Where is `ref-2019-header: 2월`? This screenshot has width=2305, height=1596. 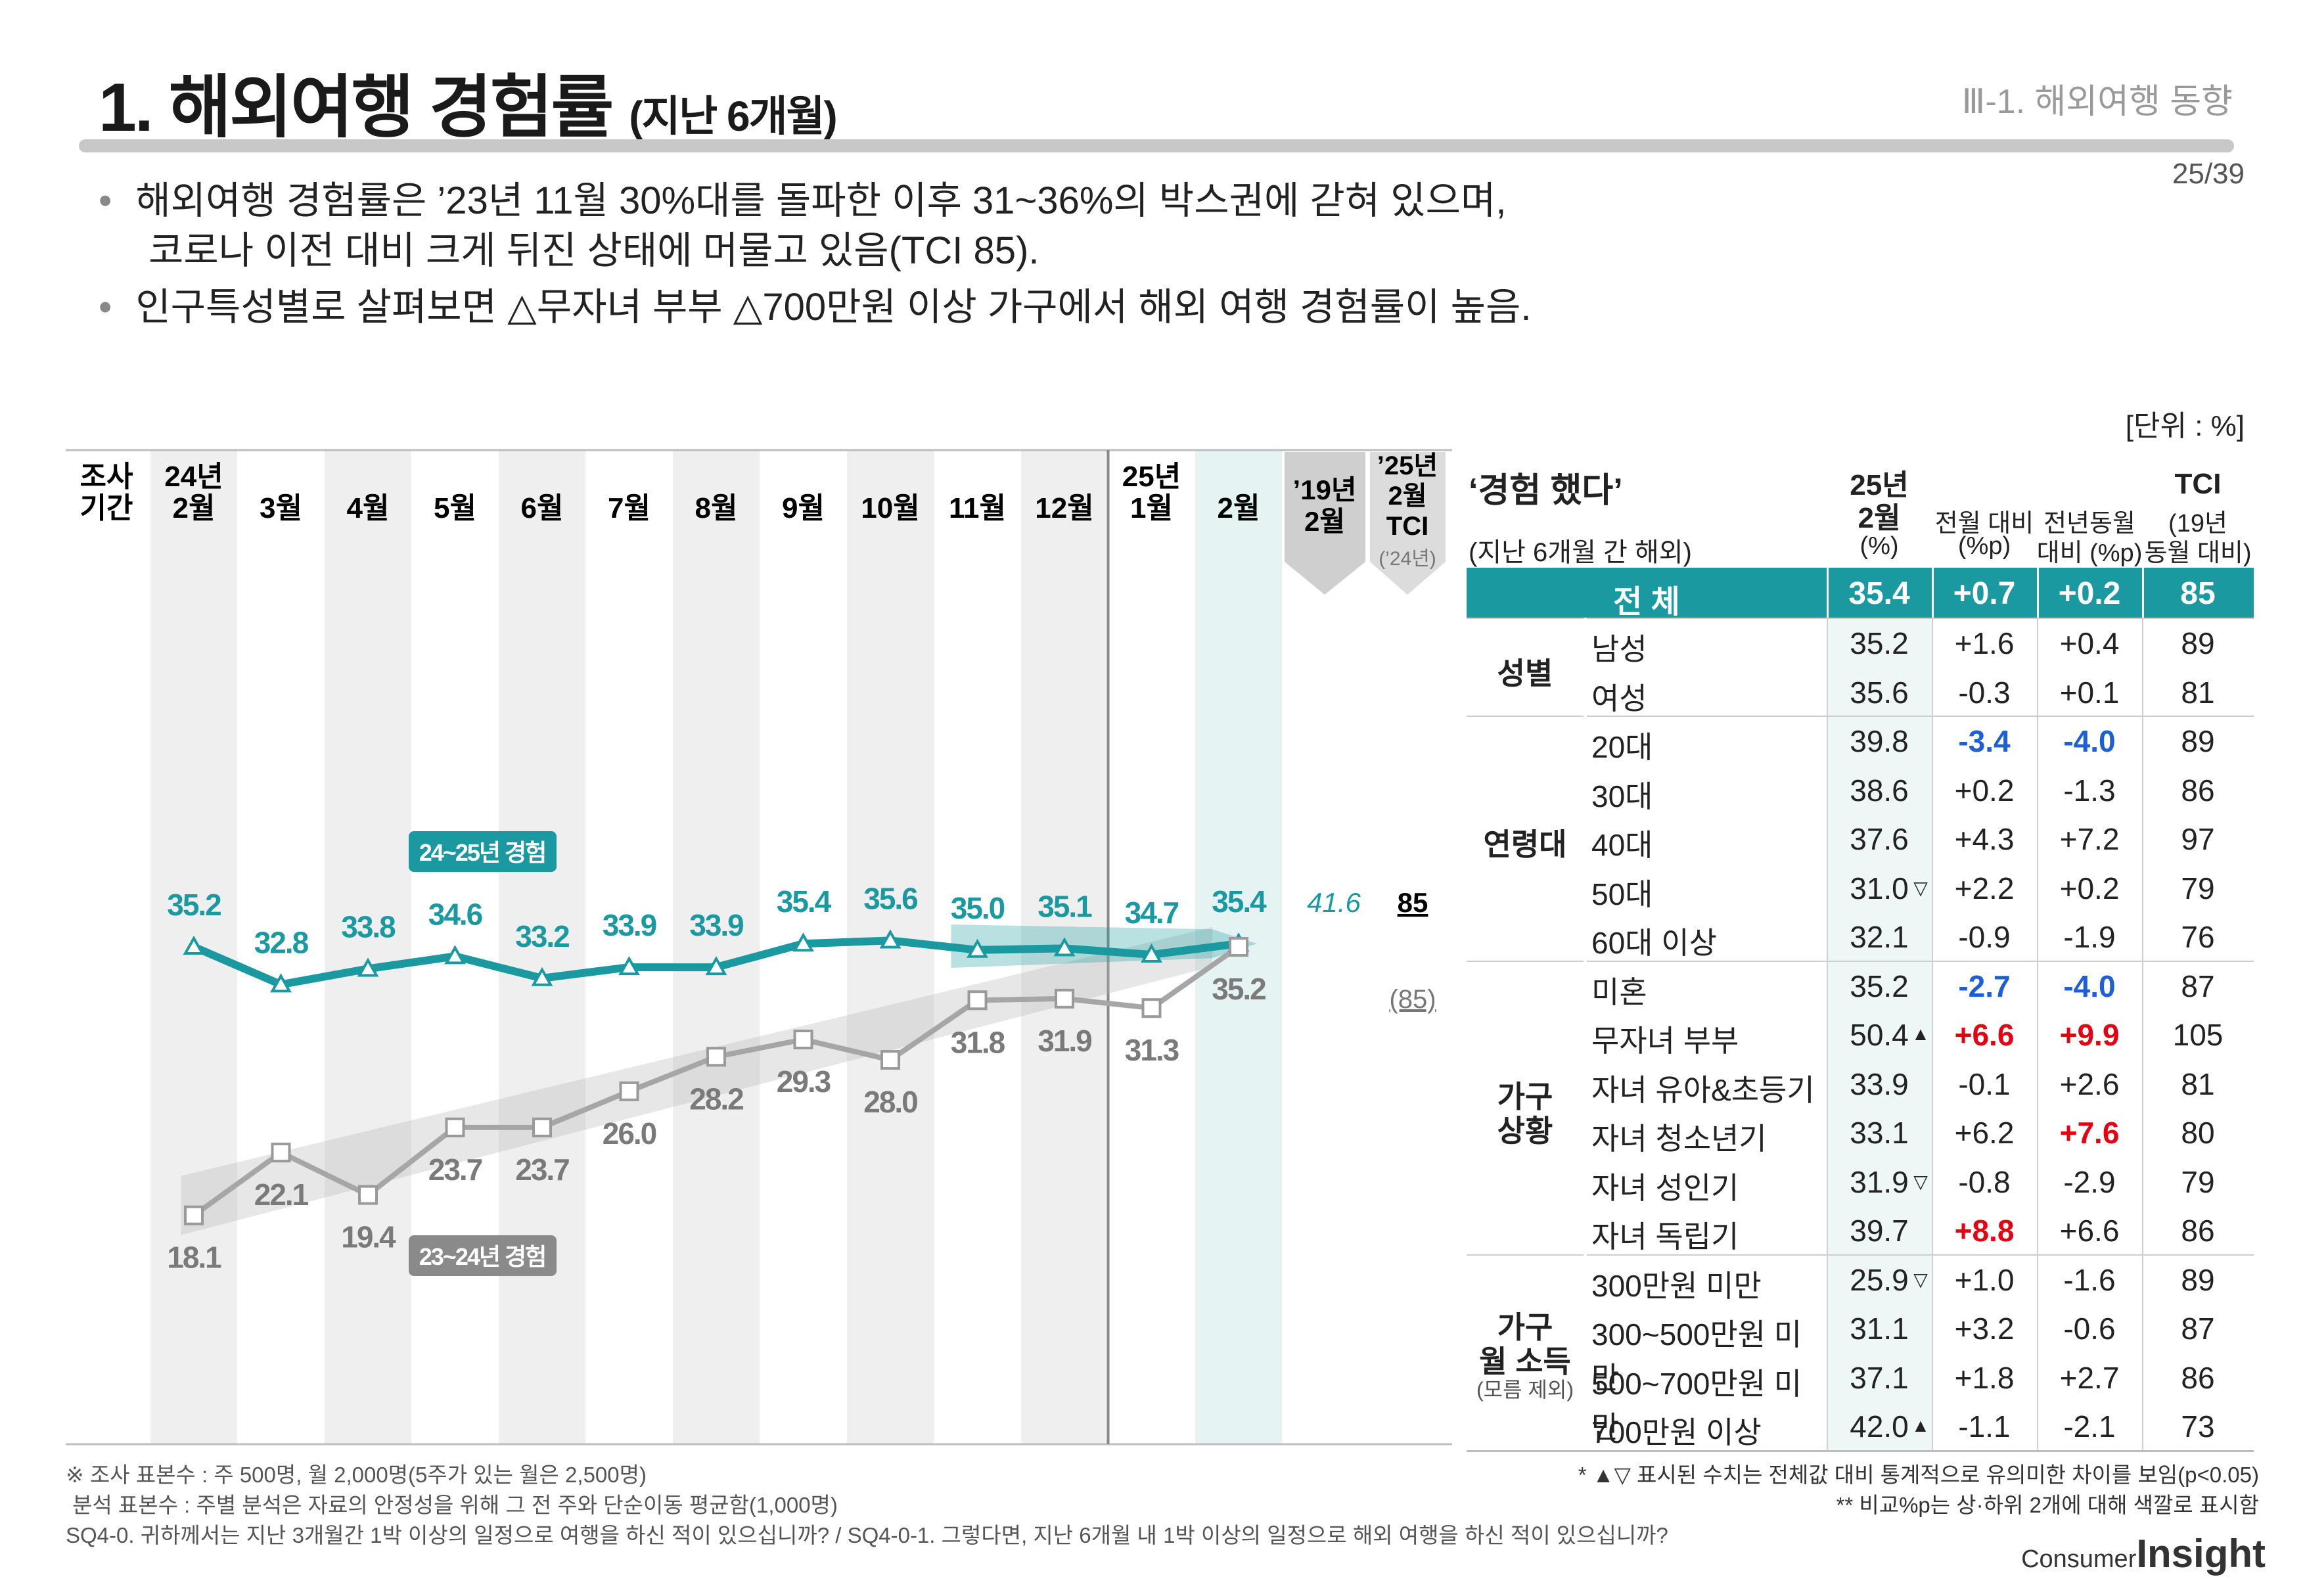 ref-2019-header: 2월 is located at coordinates (1324, 521).